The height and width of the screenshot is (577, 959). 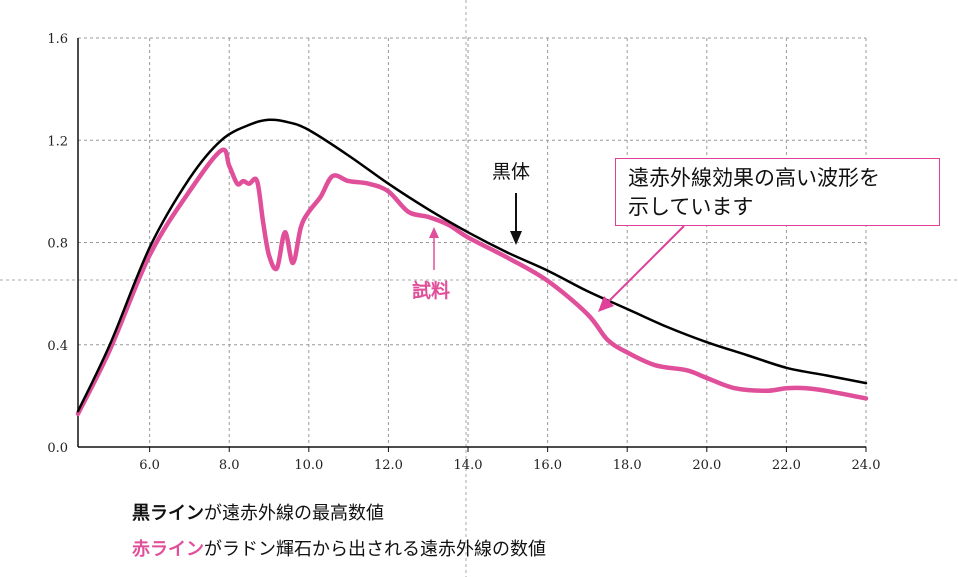 I want to click on legend-black-key: 黒ライン, so click(x=168, y=513).